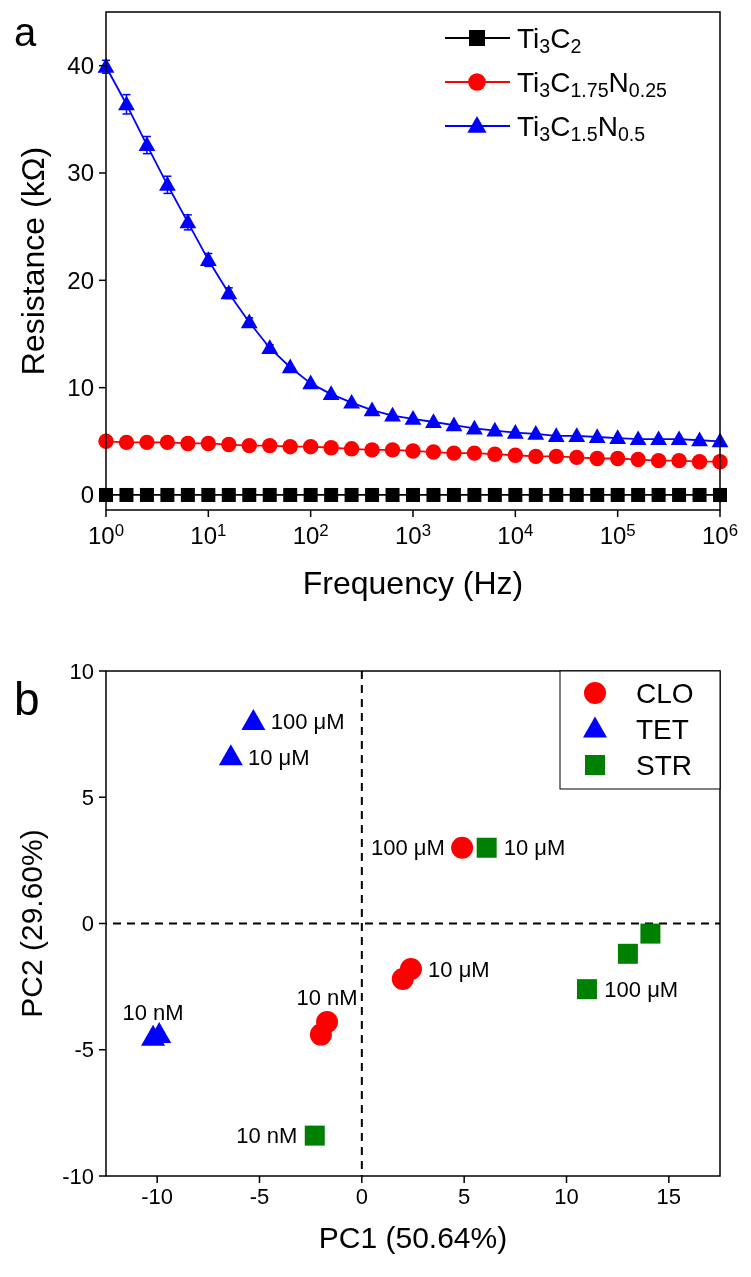  What do you see at coordinates (31, 923) in the screenshot?
I see `y-axis-title: PC2 (29.60%)` at bounding box center [31, 923].